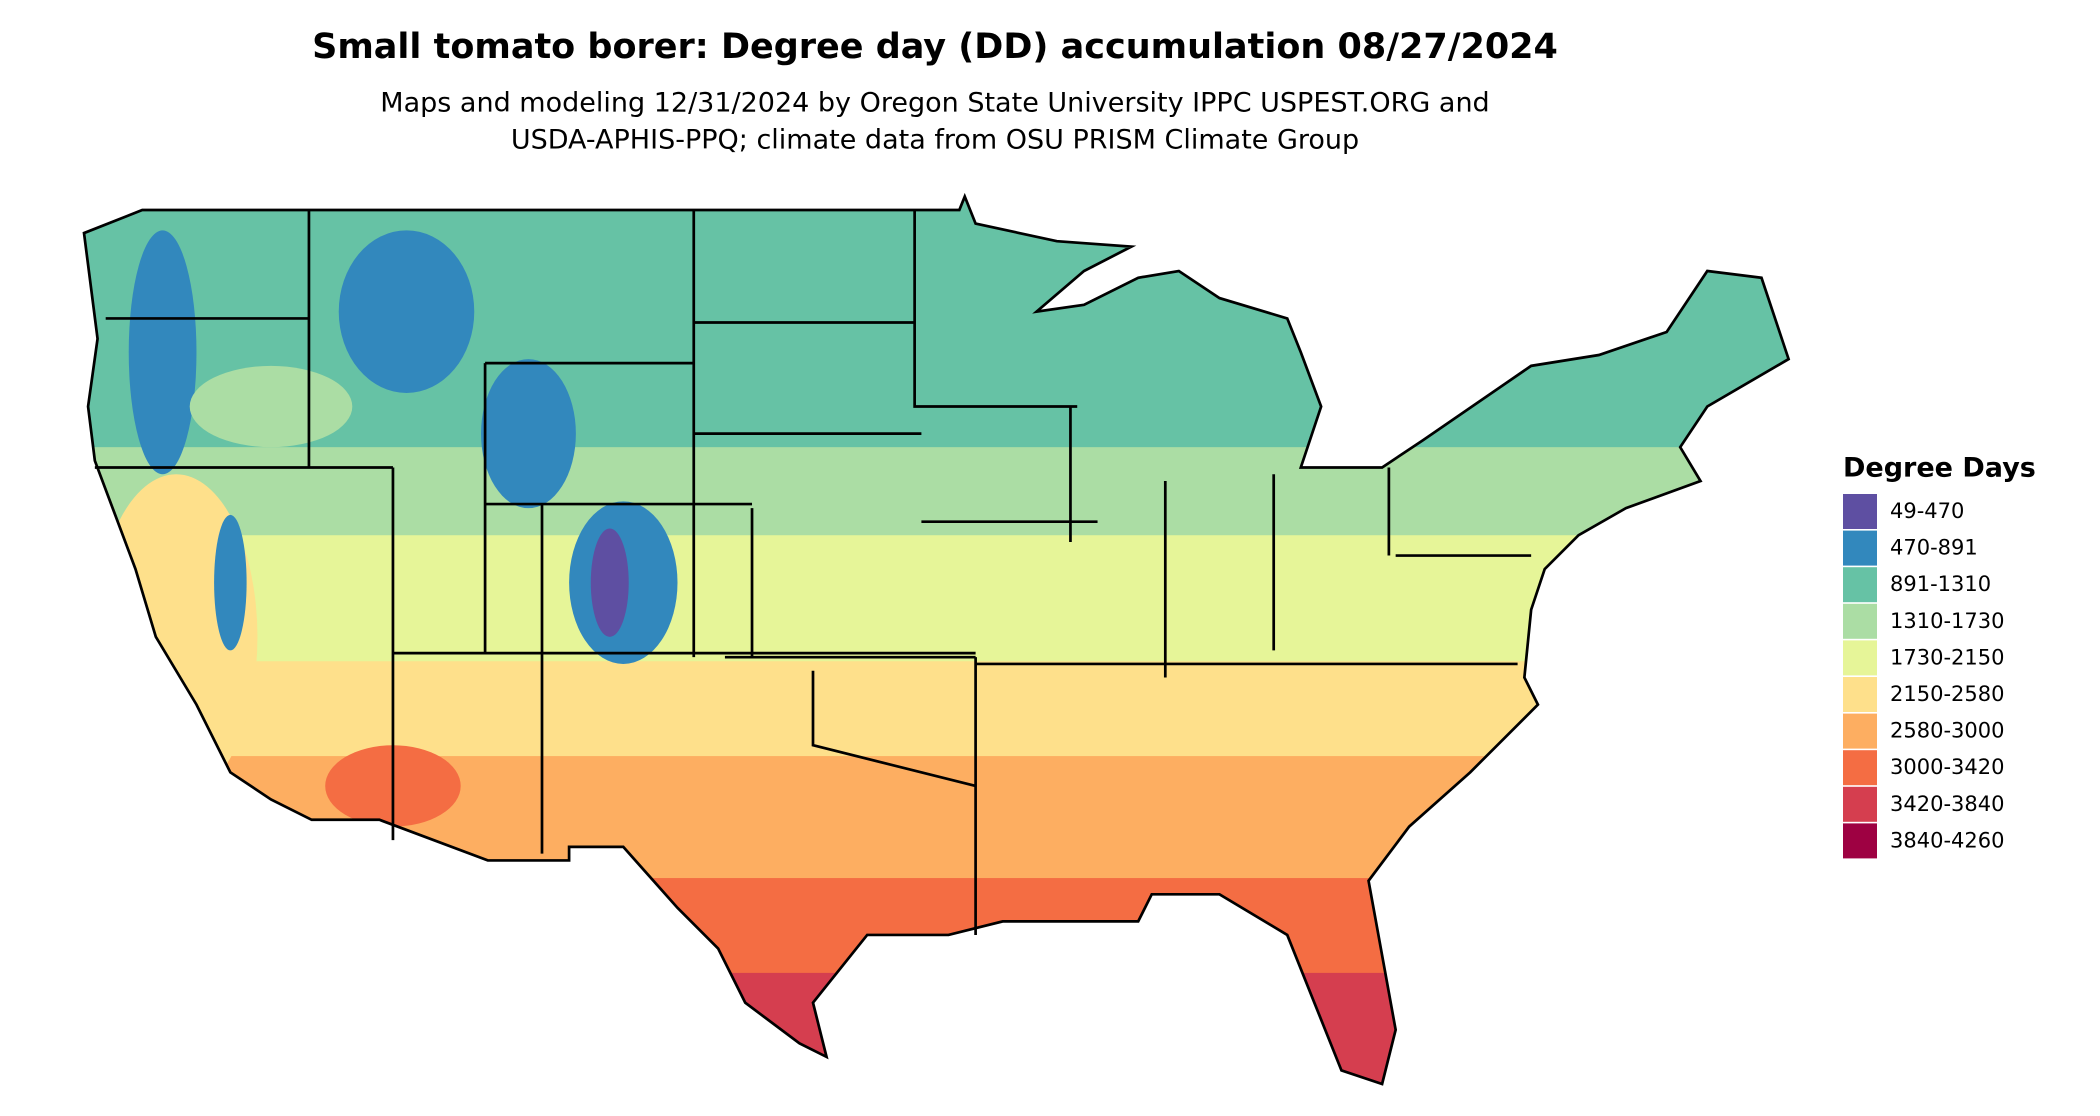 The height and width of the screenshot is (1116, 2100). Describe the element at coordinates (1947, 657) in the screenshot. I see `legend-label: 1730-2150` at that location.